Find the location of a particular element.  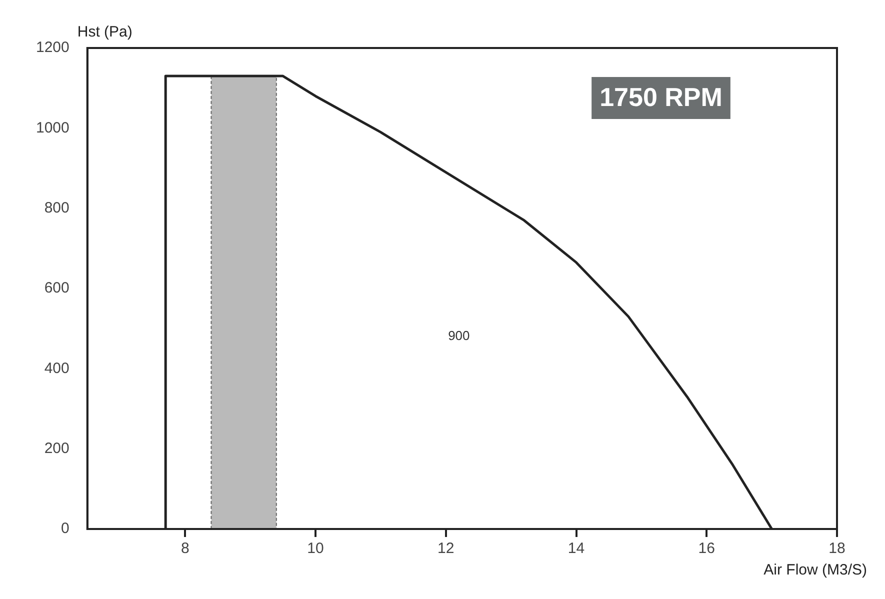

y-tick-label: 200 is located at coordinates (57, 448).